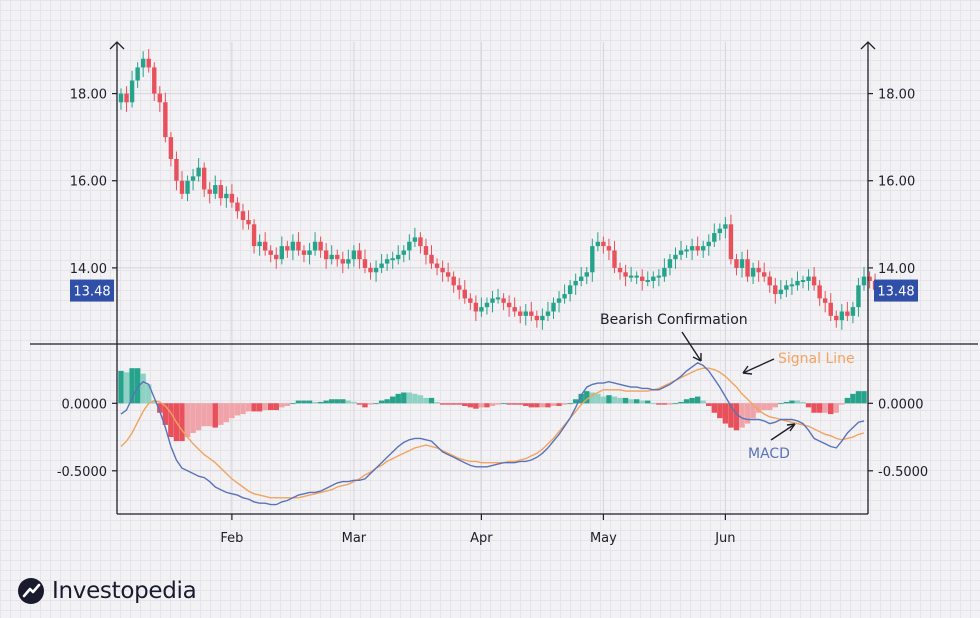  What do you see at coordinates (903, 472) in the screenshot?
I see `macd-tick-label-right: -0.5000` at bounding box center [903, 472].